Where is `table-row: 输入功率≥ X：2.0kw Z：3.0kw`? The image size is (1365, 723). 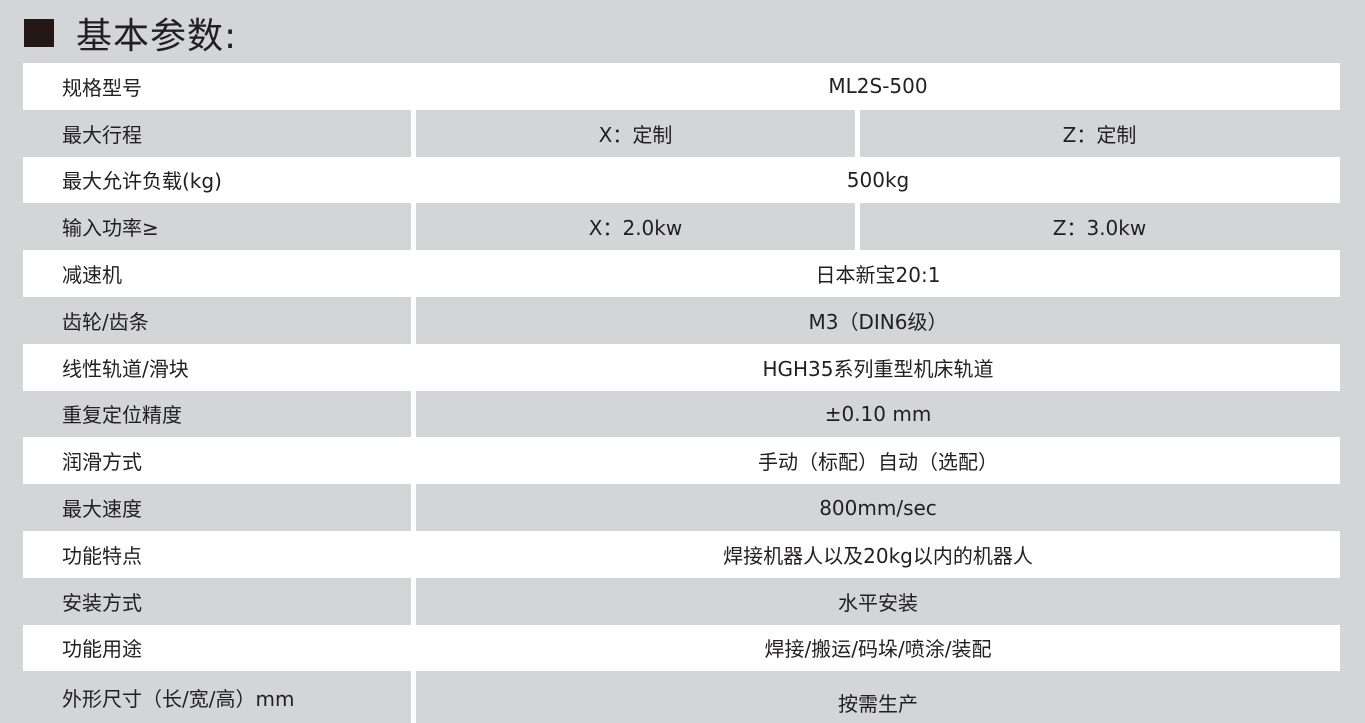 table-row: 输入功率≥ X：2.0kw Z：3.0kw is located at coordinates (681, 227).